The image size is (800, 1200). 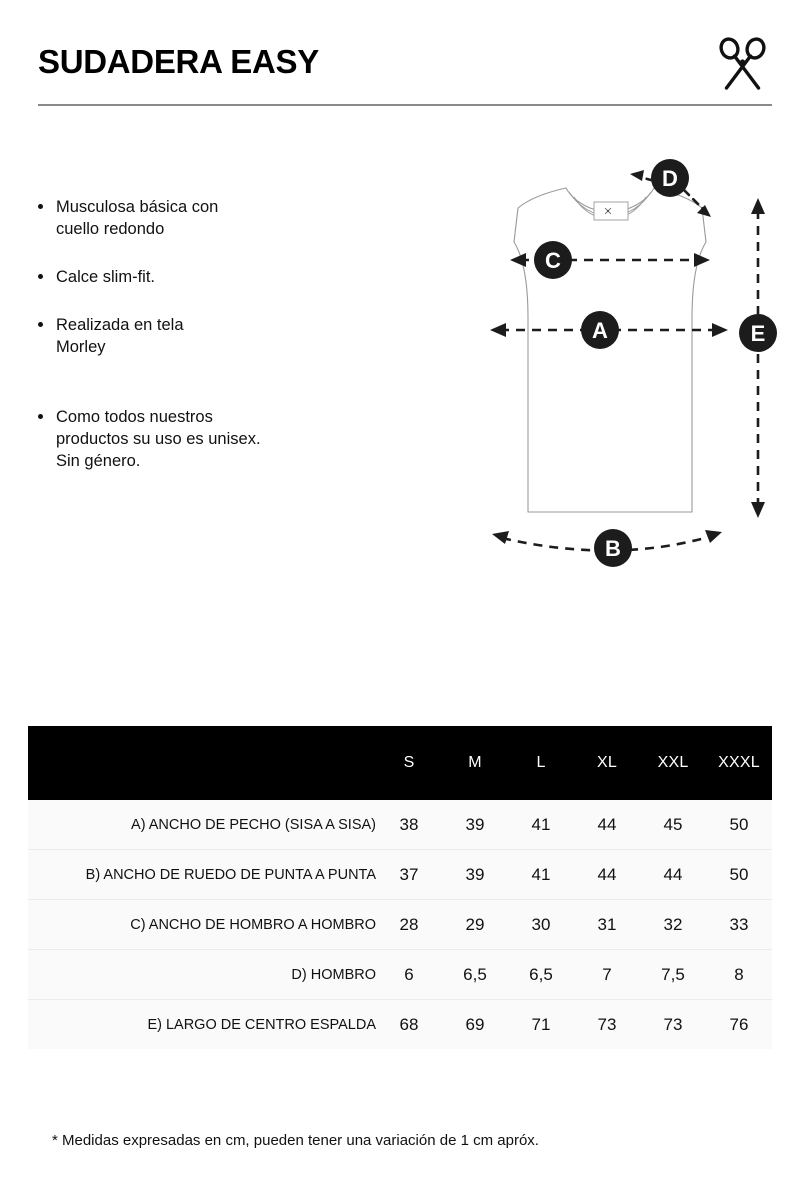 What do you see at coordinates (720, 330) in the screenshot?
I see `marker-a-arrowhead-right` at bounding box center [720, 330].